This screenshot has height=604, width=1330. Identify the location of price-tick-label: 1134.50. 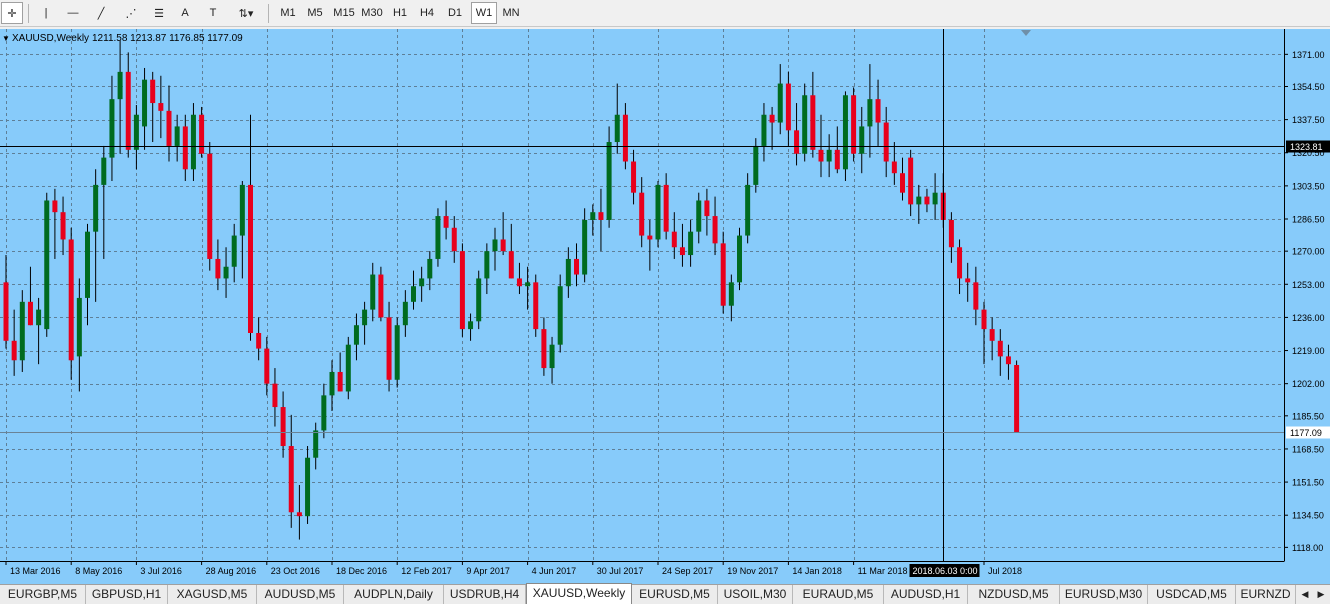
(1308, 516).